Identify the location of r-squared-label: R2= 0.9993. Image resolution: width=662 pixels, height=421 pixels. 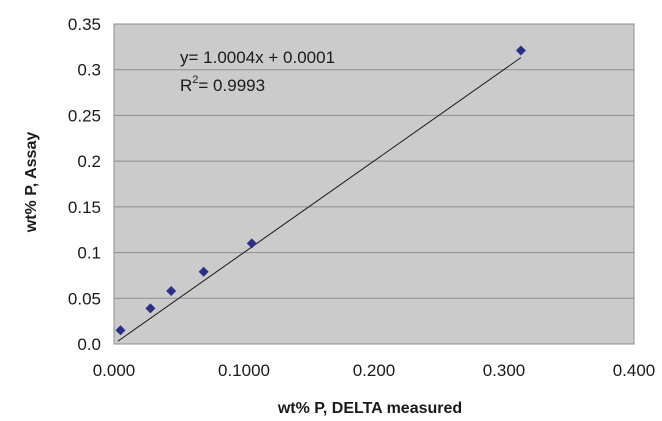
(222, 84).